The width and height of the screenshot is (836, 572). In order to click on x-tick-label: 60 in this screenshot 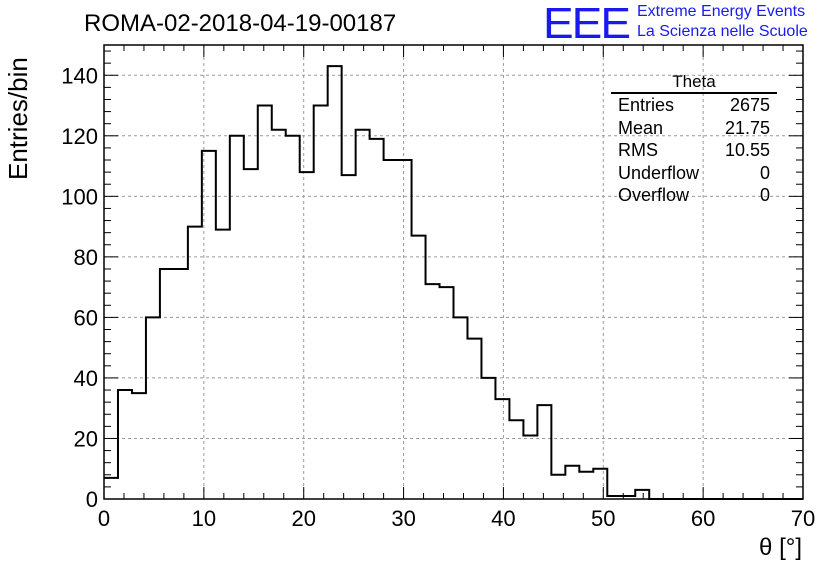, I will do `click(703, 518)`.